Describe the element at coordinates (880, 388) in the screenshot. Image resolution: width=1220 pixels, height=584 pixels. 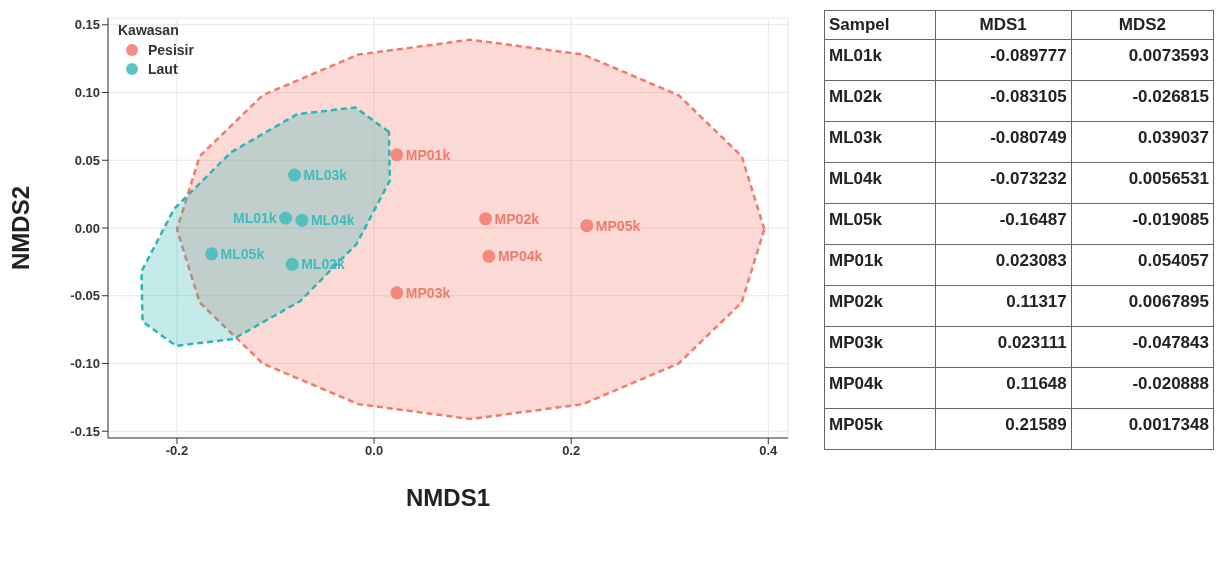
I see `y-tick-label: MP04k` at that location.